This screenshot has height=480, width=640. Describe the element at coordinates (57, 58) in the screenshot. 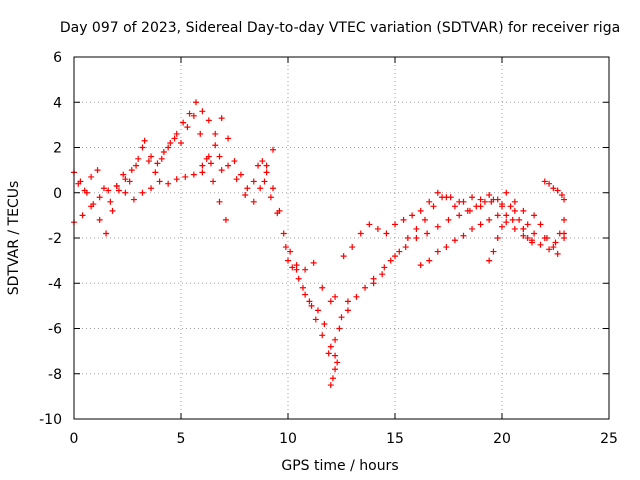

I see `y-tick-label: 6` at that location.